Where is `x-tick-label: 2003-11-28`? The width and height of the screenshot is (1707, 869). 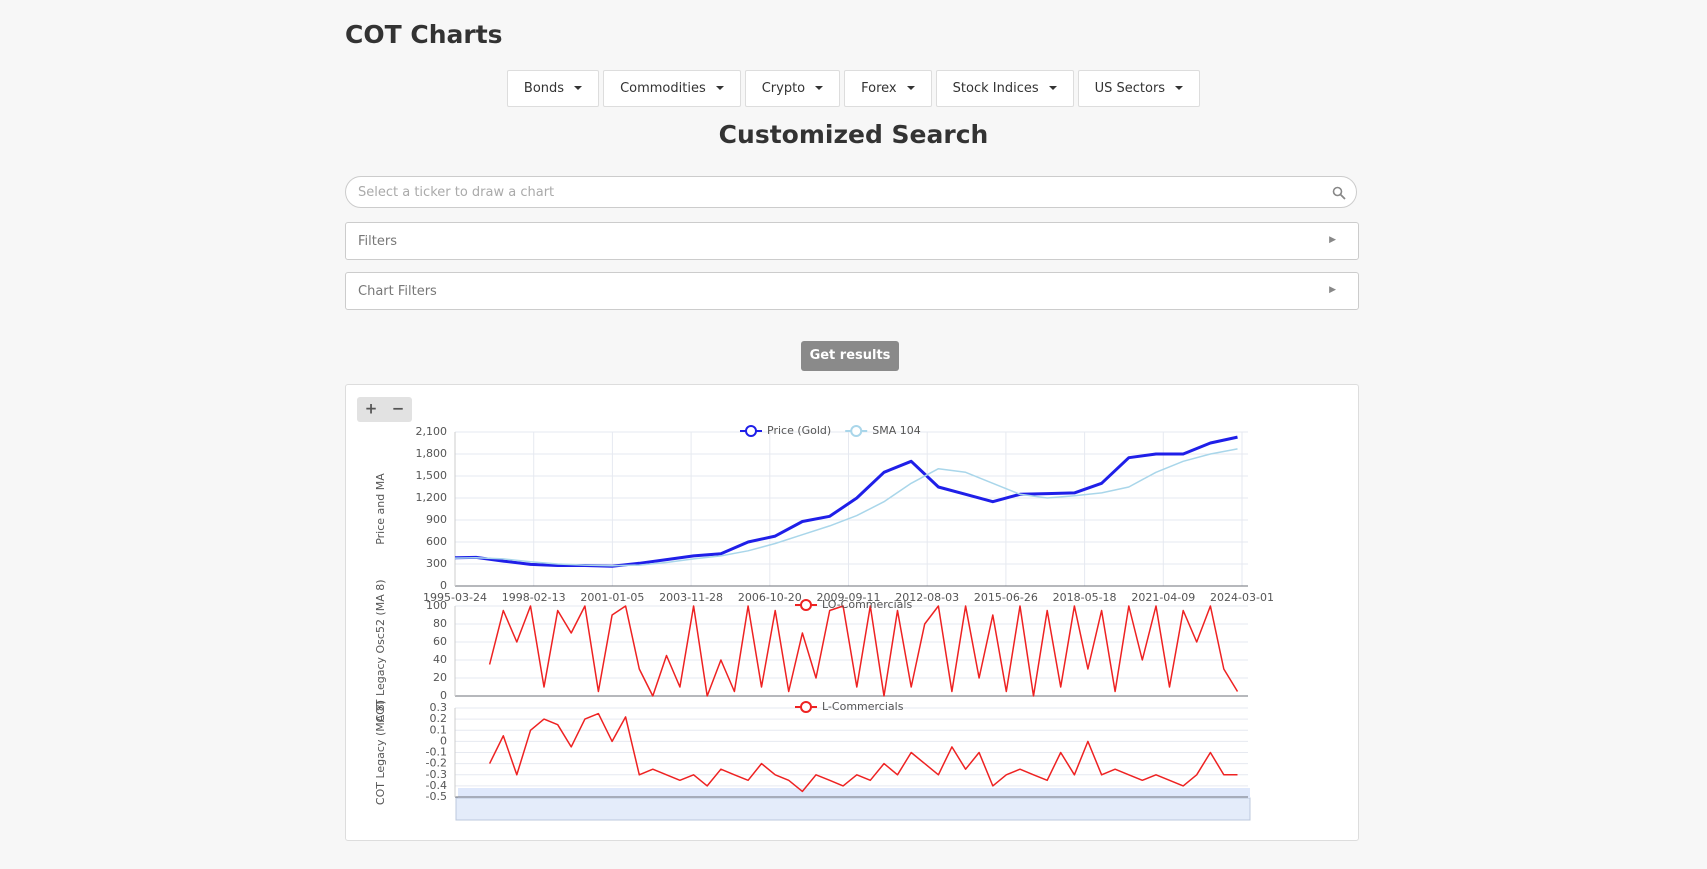
x-tick-label: 2003-11-28 is located at coordinates (691, 597).